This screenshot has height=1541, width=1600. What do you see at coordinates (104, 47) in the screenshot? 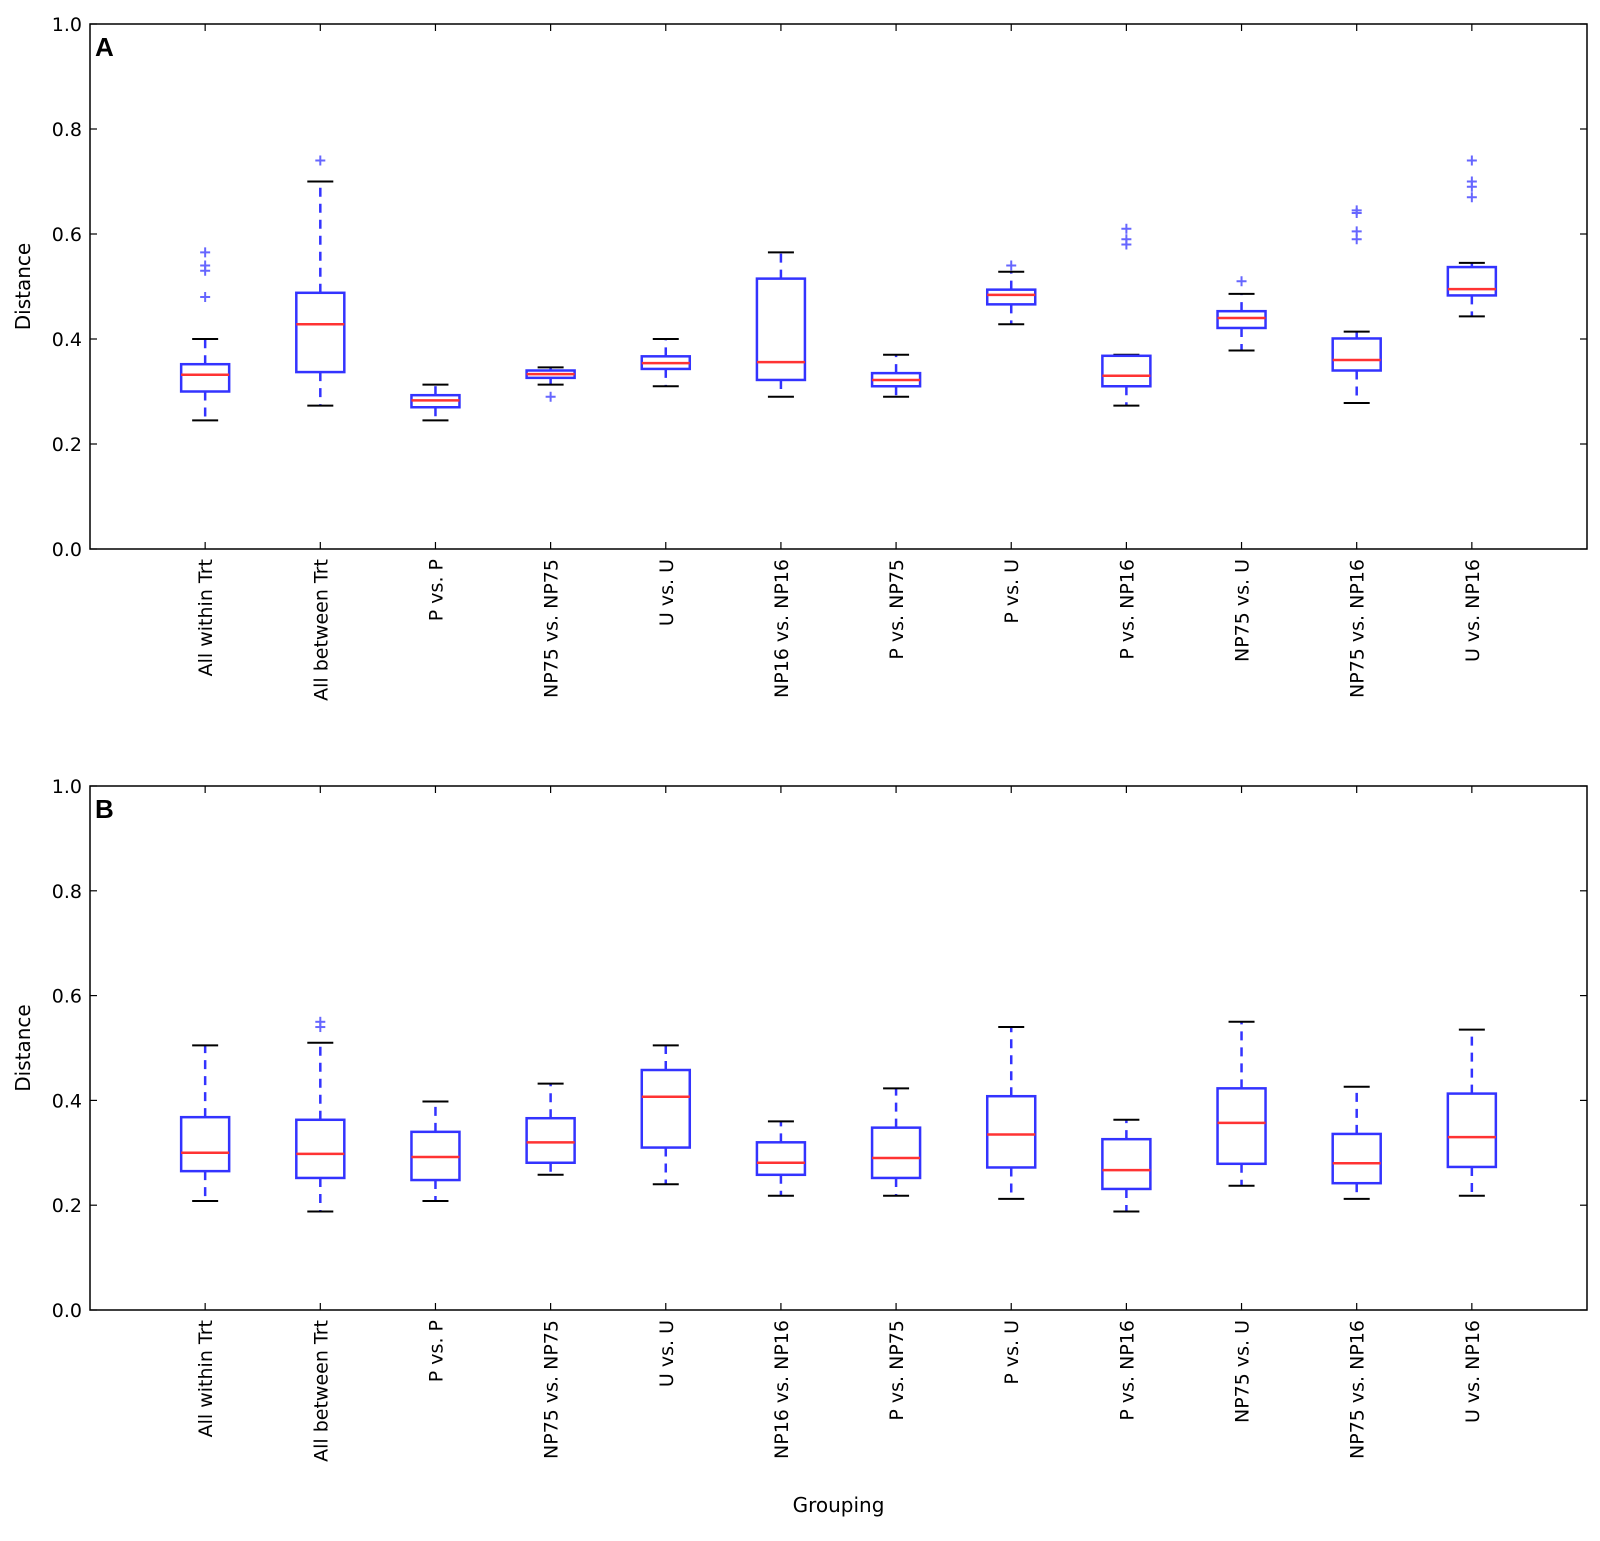
I see `panel-letter: A` at bounding box center [104, 47].